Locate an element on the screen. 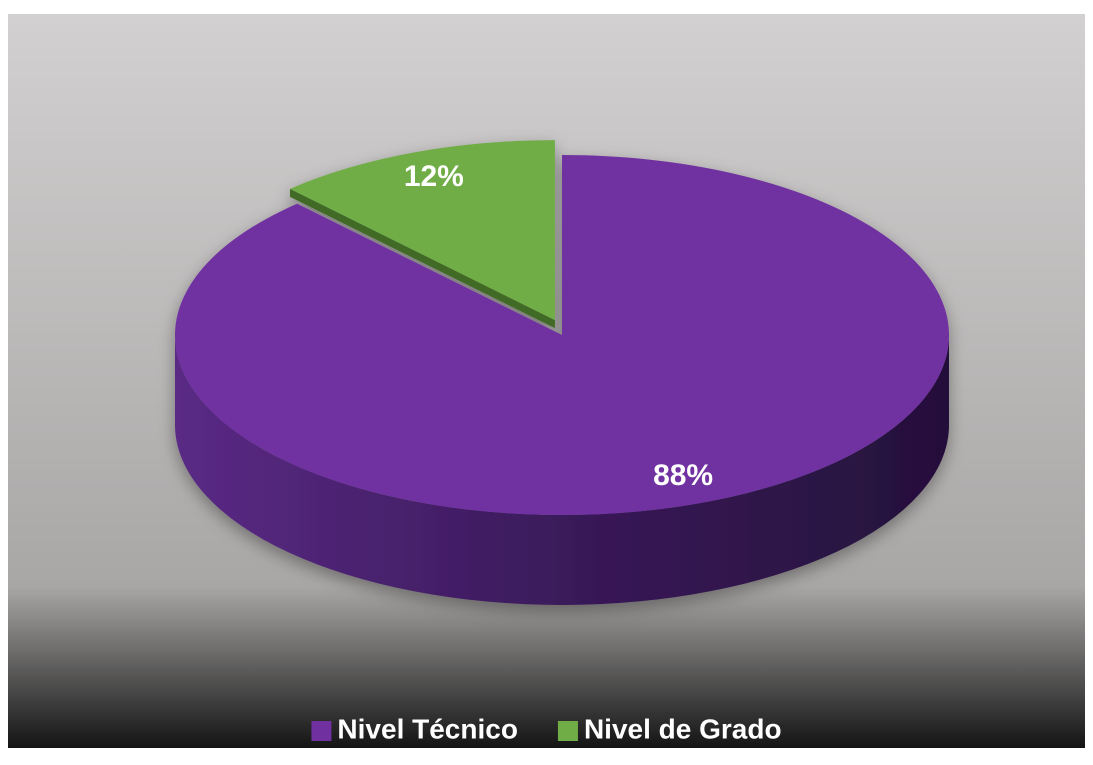  slice is located at coordinates (422, 230).